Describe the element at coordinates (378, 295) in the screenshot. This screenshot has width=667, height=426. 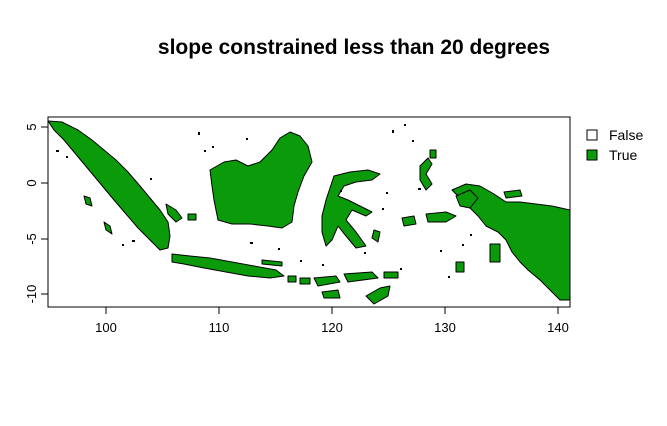
I see `timor-island` at that location.